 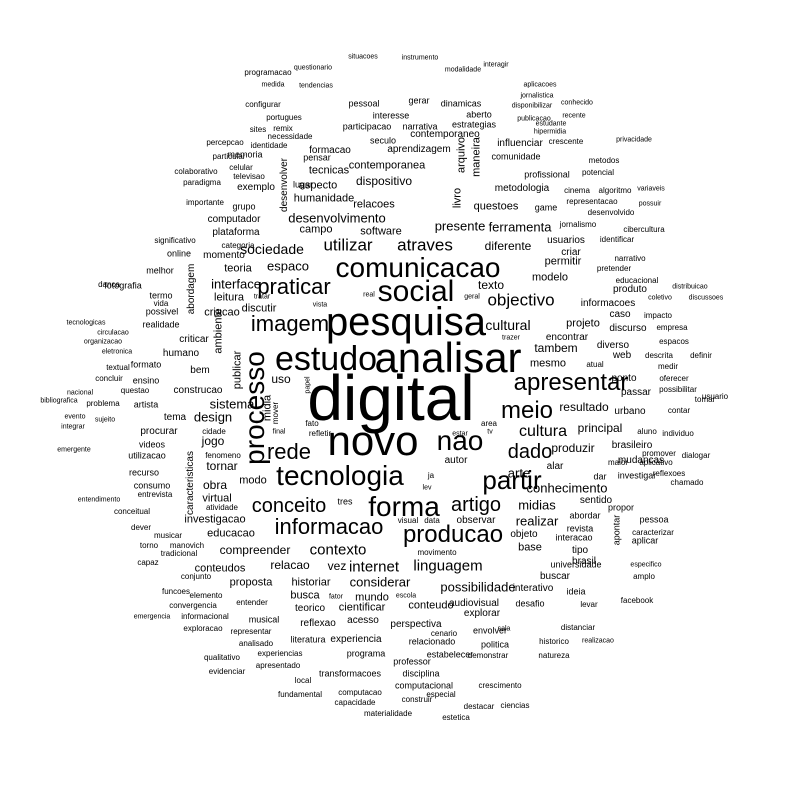 What do you see at coordinates (80, 393) in the screenshot?
I see `word-nacional: nacional` at bounding box center [80, 393].